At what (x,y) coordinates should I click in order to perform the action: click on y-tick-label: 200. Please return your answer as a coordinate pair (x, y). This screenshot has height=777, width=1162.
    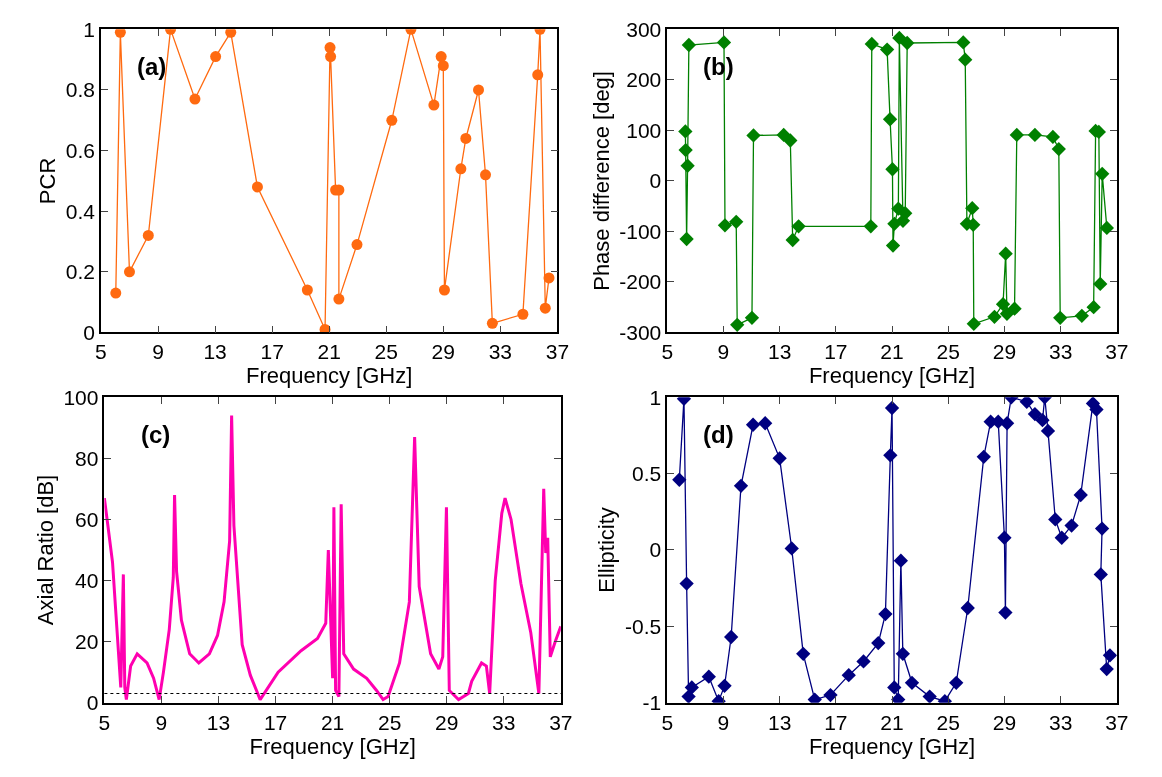
    Looking at the image, I should click on (644, 80).